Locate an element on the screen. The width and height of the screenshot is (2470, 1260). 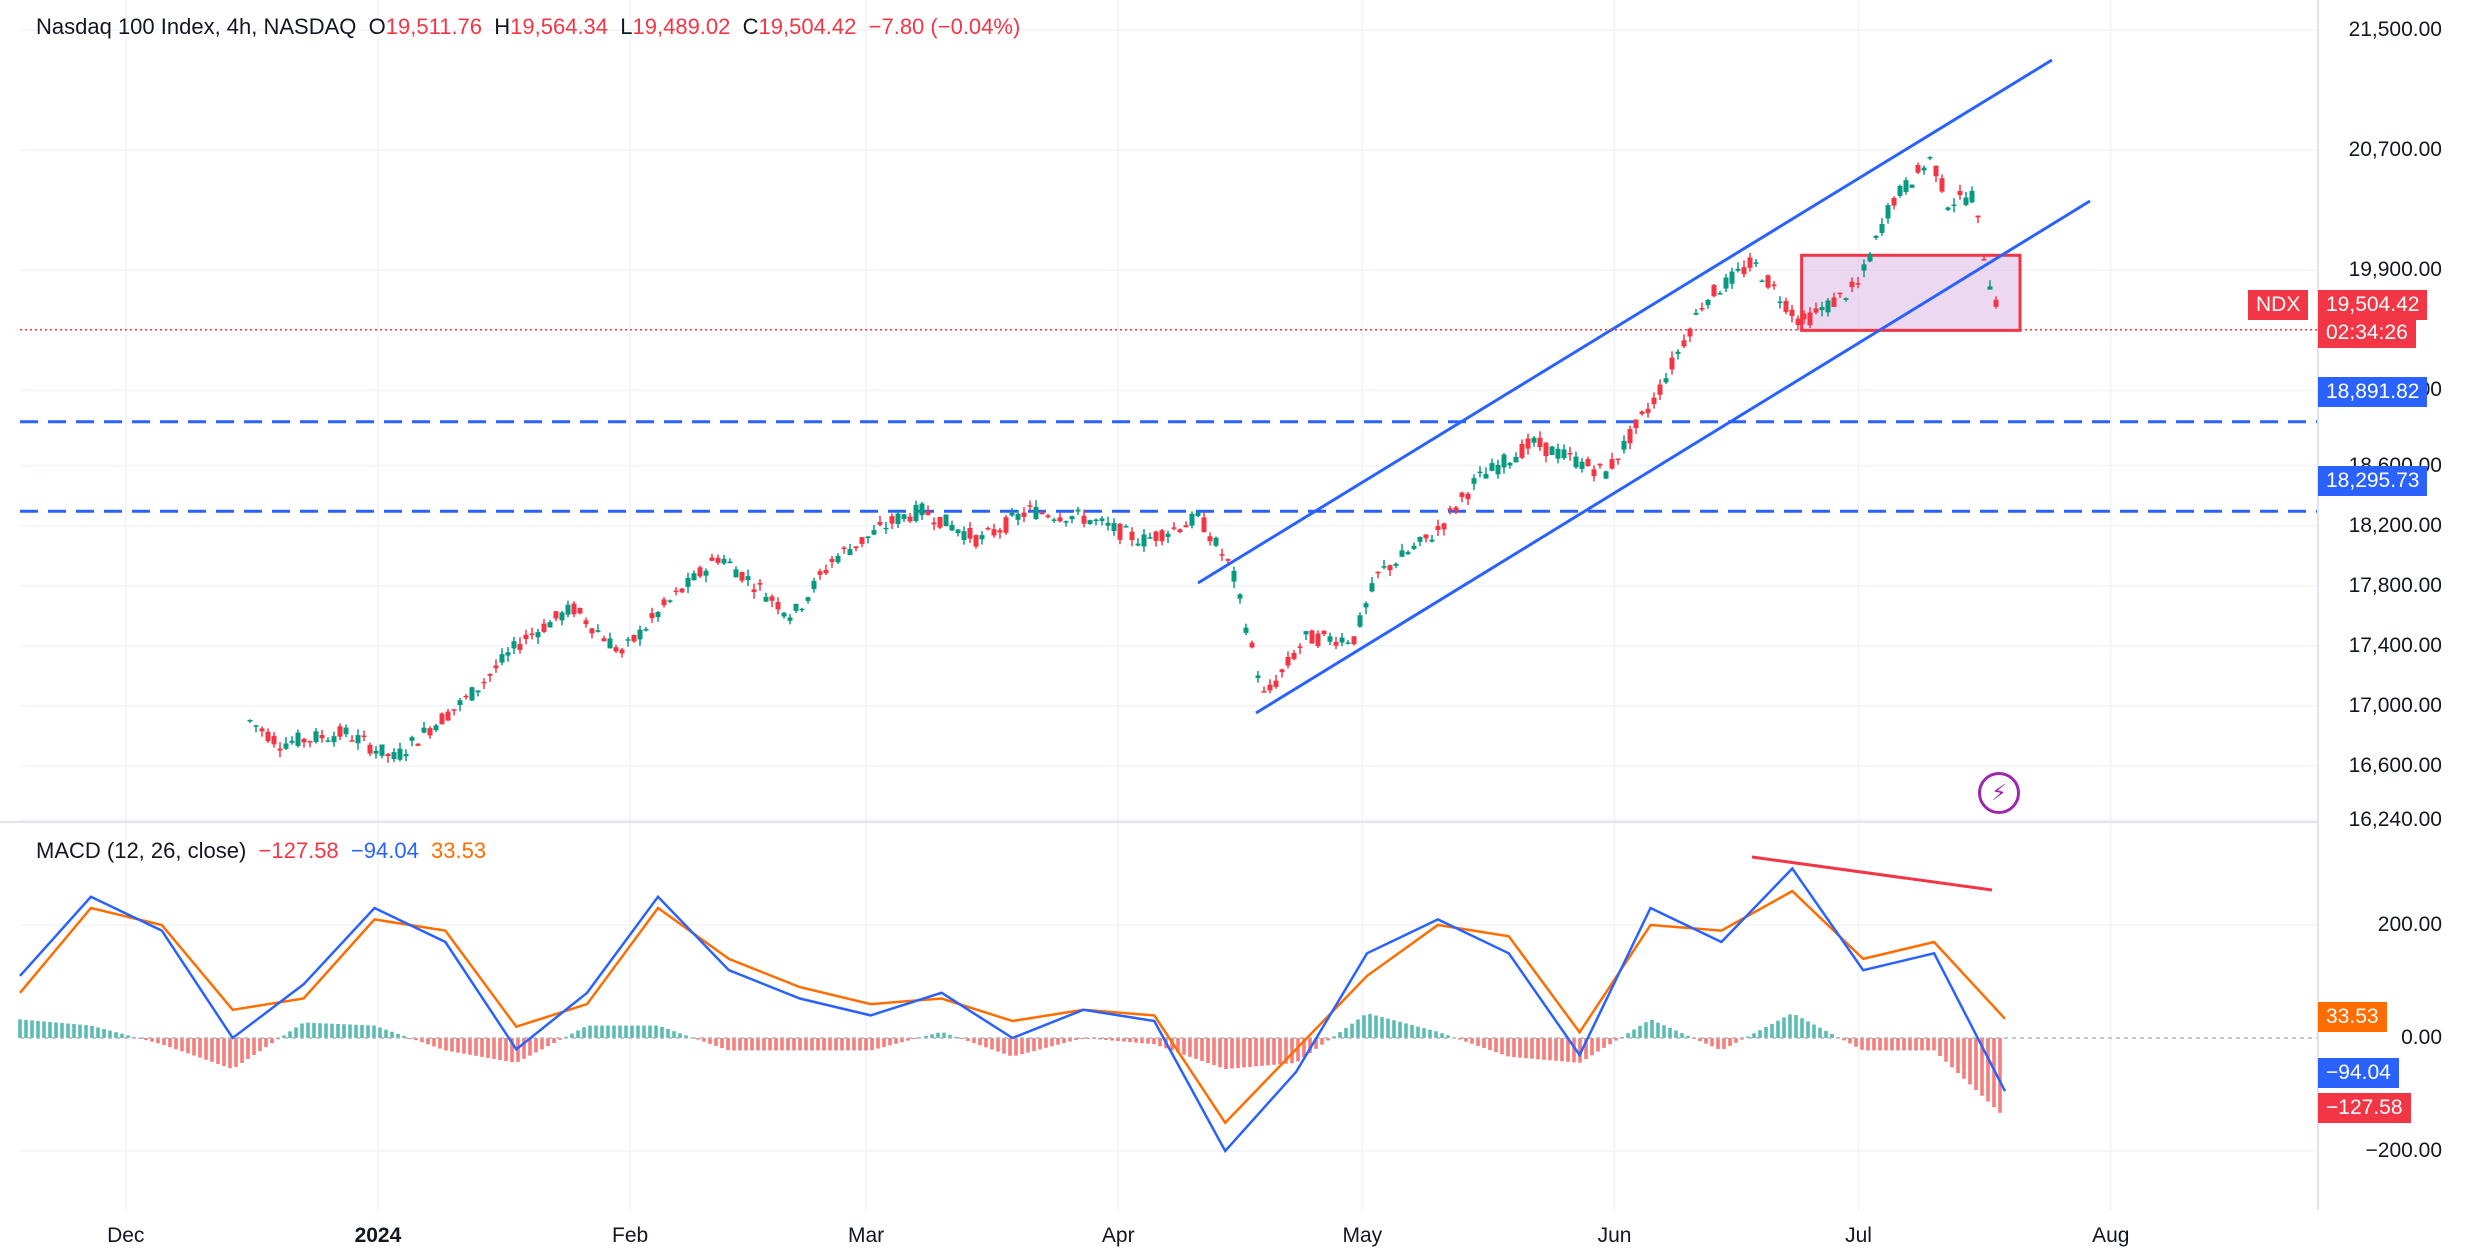
lightning-icon: ⚡ is located at coordinates (1999, 793).